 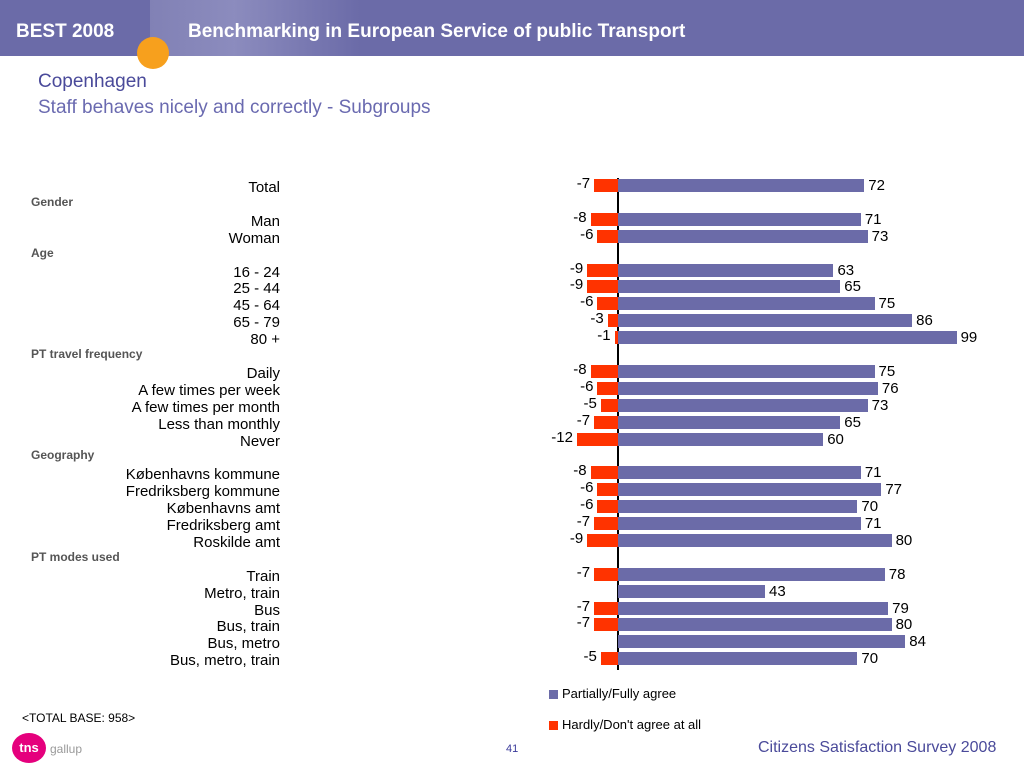 What do you see at coordinates (852, 287) in the screenshot?
I see `agree-value-label: 65` at bounding box center [852, 287].